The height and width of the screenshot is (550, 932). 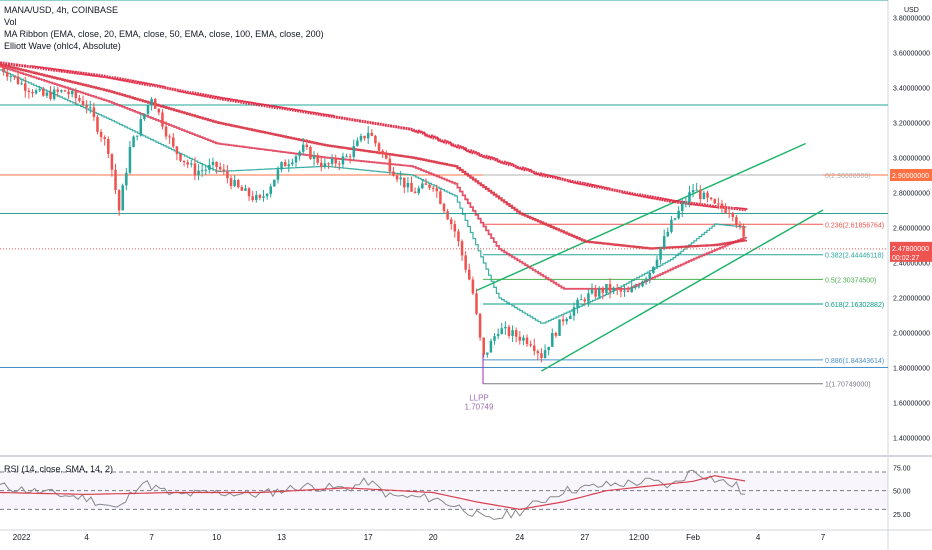 What do you see at coordinates (216, 537) in the screenshot?
I see `time-axis-tick-label: 10` at bounding box center [216, 537].